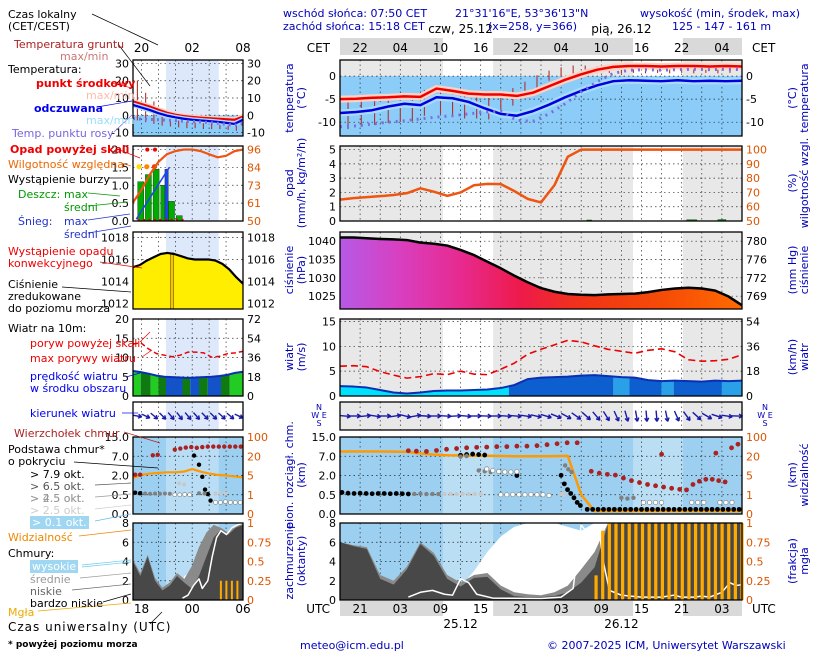  What do you see at coordinates (722, 26) in the screenshot?
I see `altitude-values: 125 - 147 - 161 m` at bounding box center [722, 26].